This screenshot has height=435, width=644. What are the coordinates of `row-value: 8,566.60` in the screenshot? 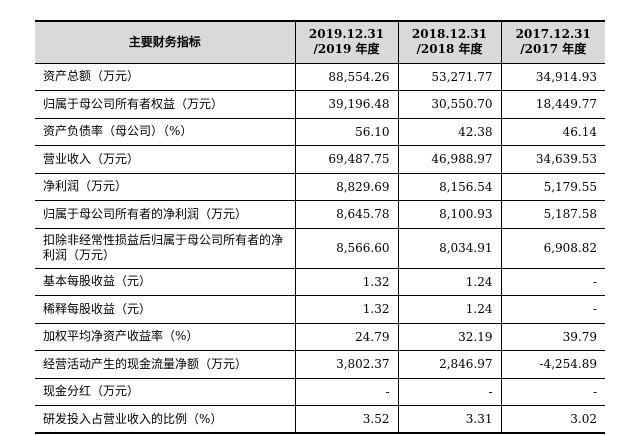 It's located at (346, 248).